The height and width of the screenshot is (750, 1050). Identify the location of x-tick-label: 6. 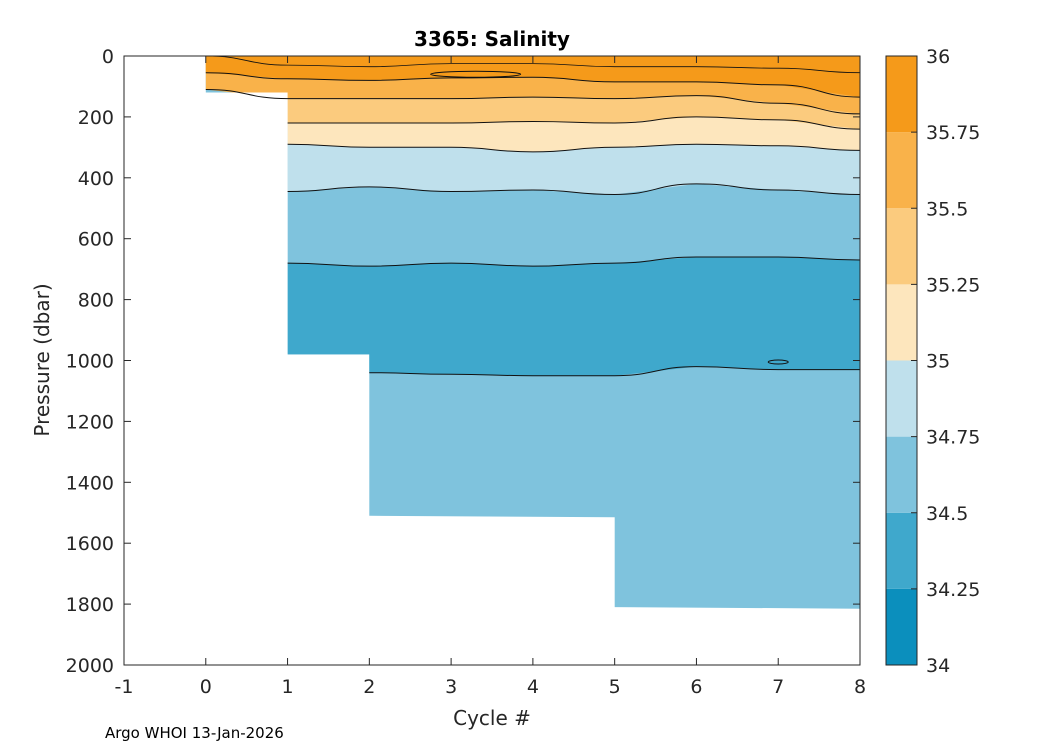
(696, 687).